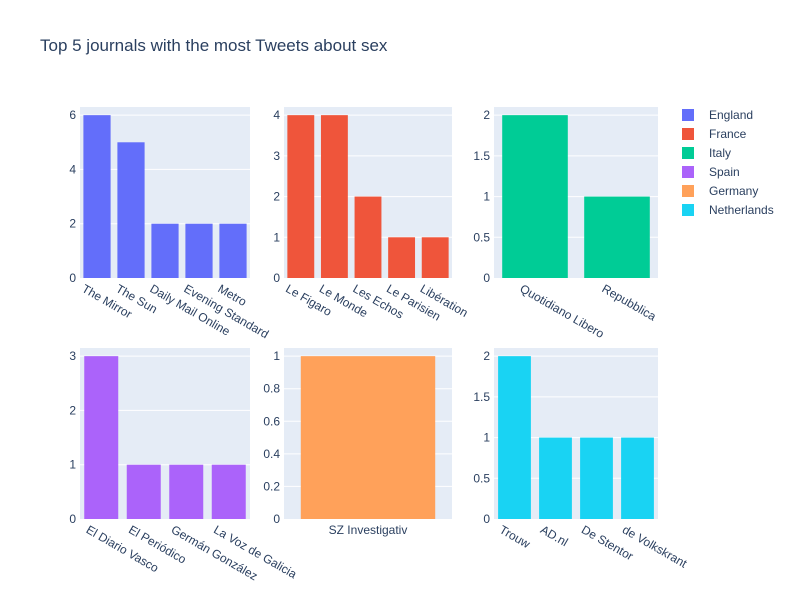 Image resolution: width=800 pixels, height=600 pixels. What do you see at coordinates (706, 153) in the screenshot?
I see `legend-item-italy: Italy` at bounding box center [706, 153].